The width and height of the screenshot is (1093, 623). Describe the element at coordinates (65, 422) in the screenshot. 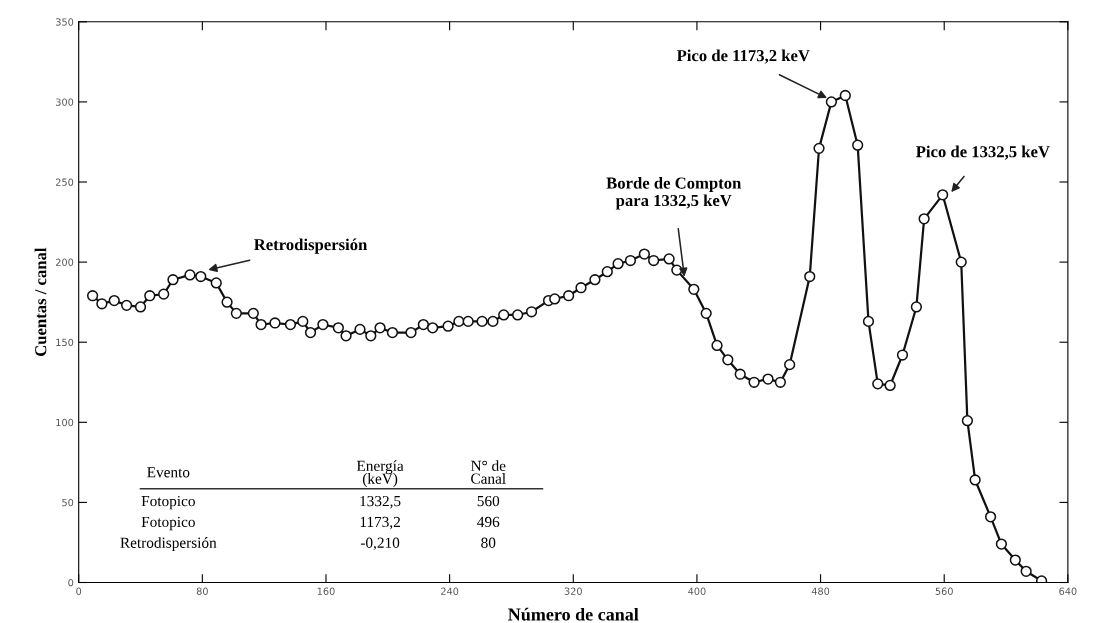

I see `y-tick-label: 100` at that location.